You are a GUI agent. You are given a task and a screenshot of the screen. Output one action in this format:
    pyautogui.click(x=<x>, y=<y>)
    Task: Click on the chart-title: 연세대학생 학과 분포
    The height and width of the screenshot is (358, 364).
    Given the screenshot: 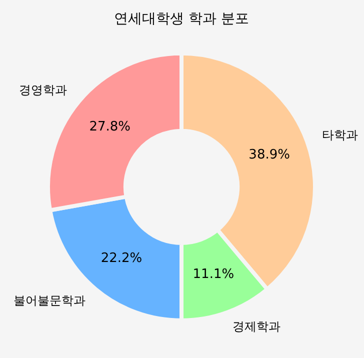 What is the action you would take?
    pyautogui.click(x=181, y=19)
    